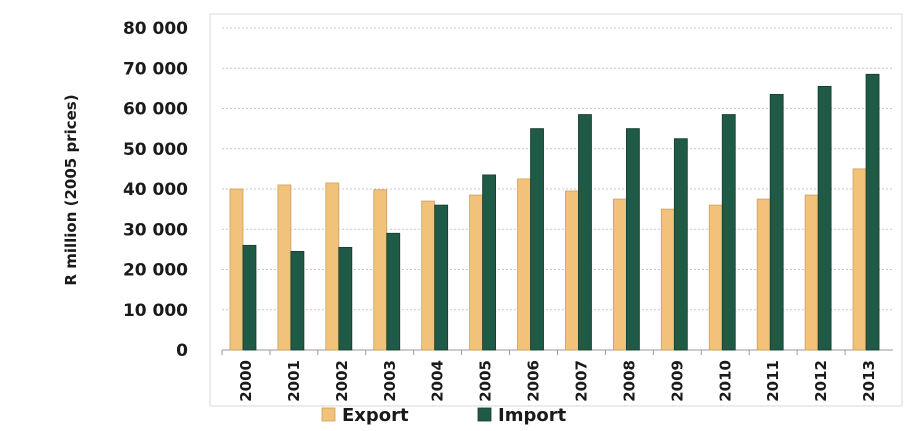 The height and width of the screenshot is (431, 905). Describe the element at coordinates (294, 381) in the screenshot. I see `x-tick-label: 2001` at that location.